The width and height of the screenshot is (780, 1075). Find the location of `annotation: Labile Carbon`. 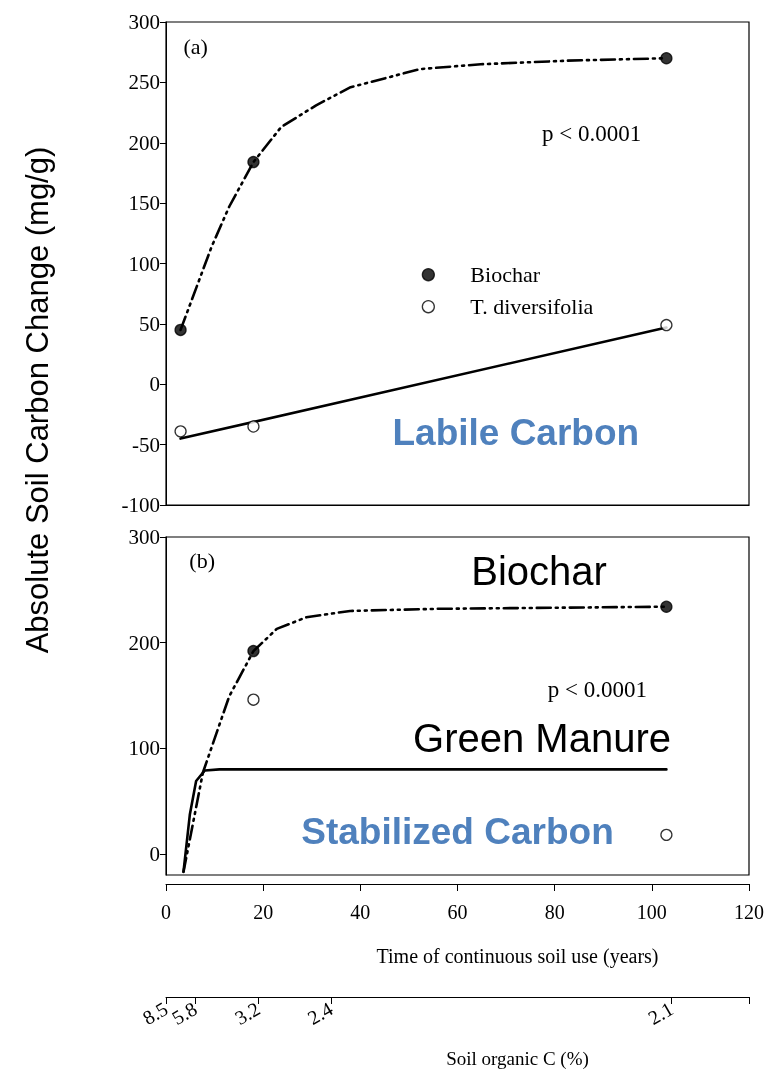

annotation: Labile Carbon is located at coordinates (516, 433).